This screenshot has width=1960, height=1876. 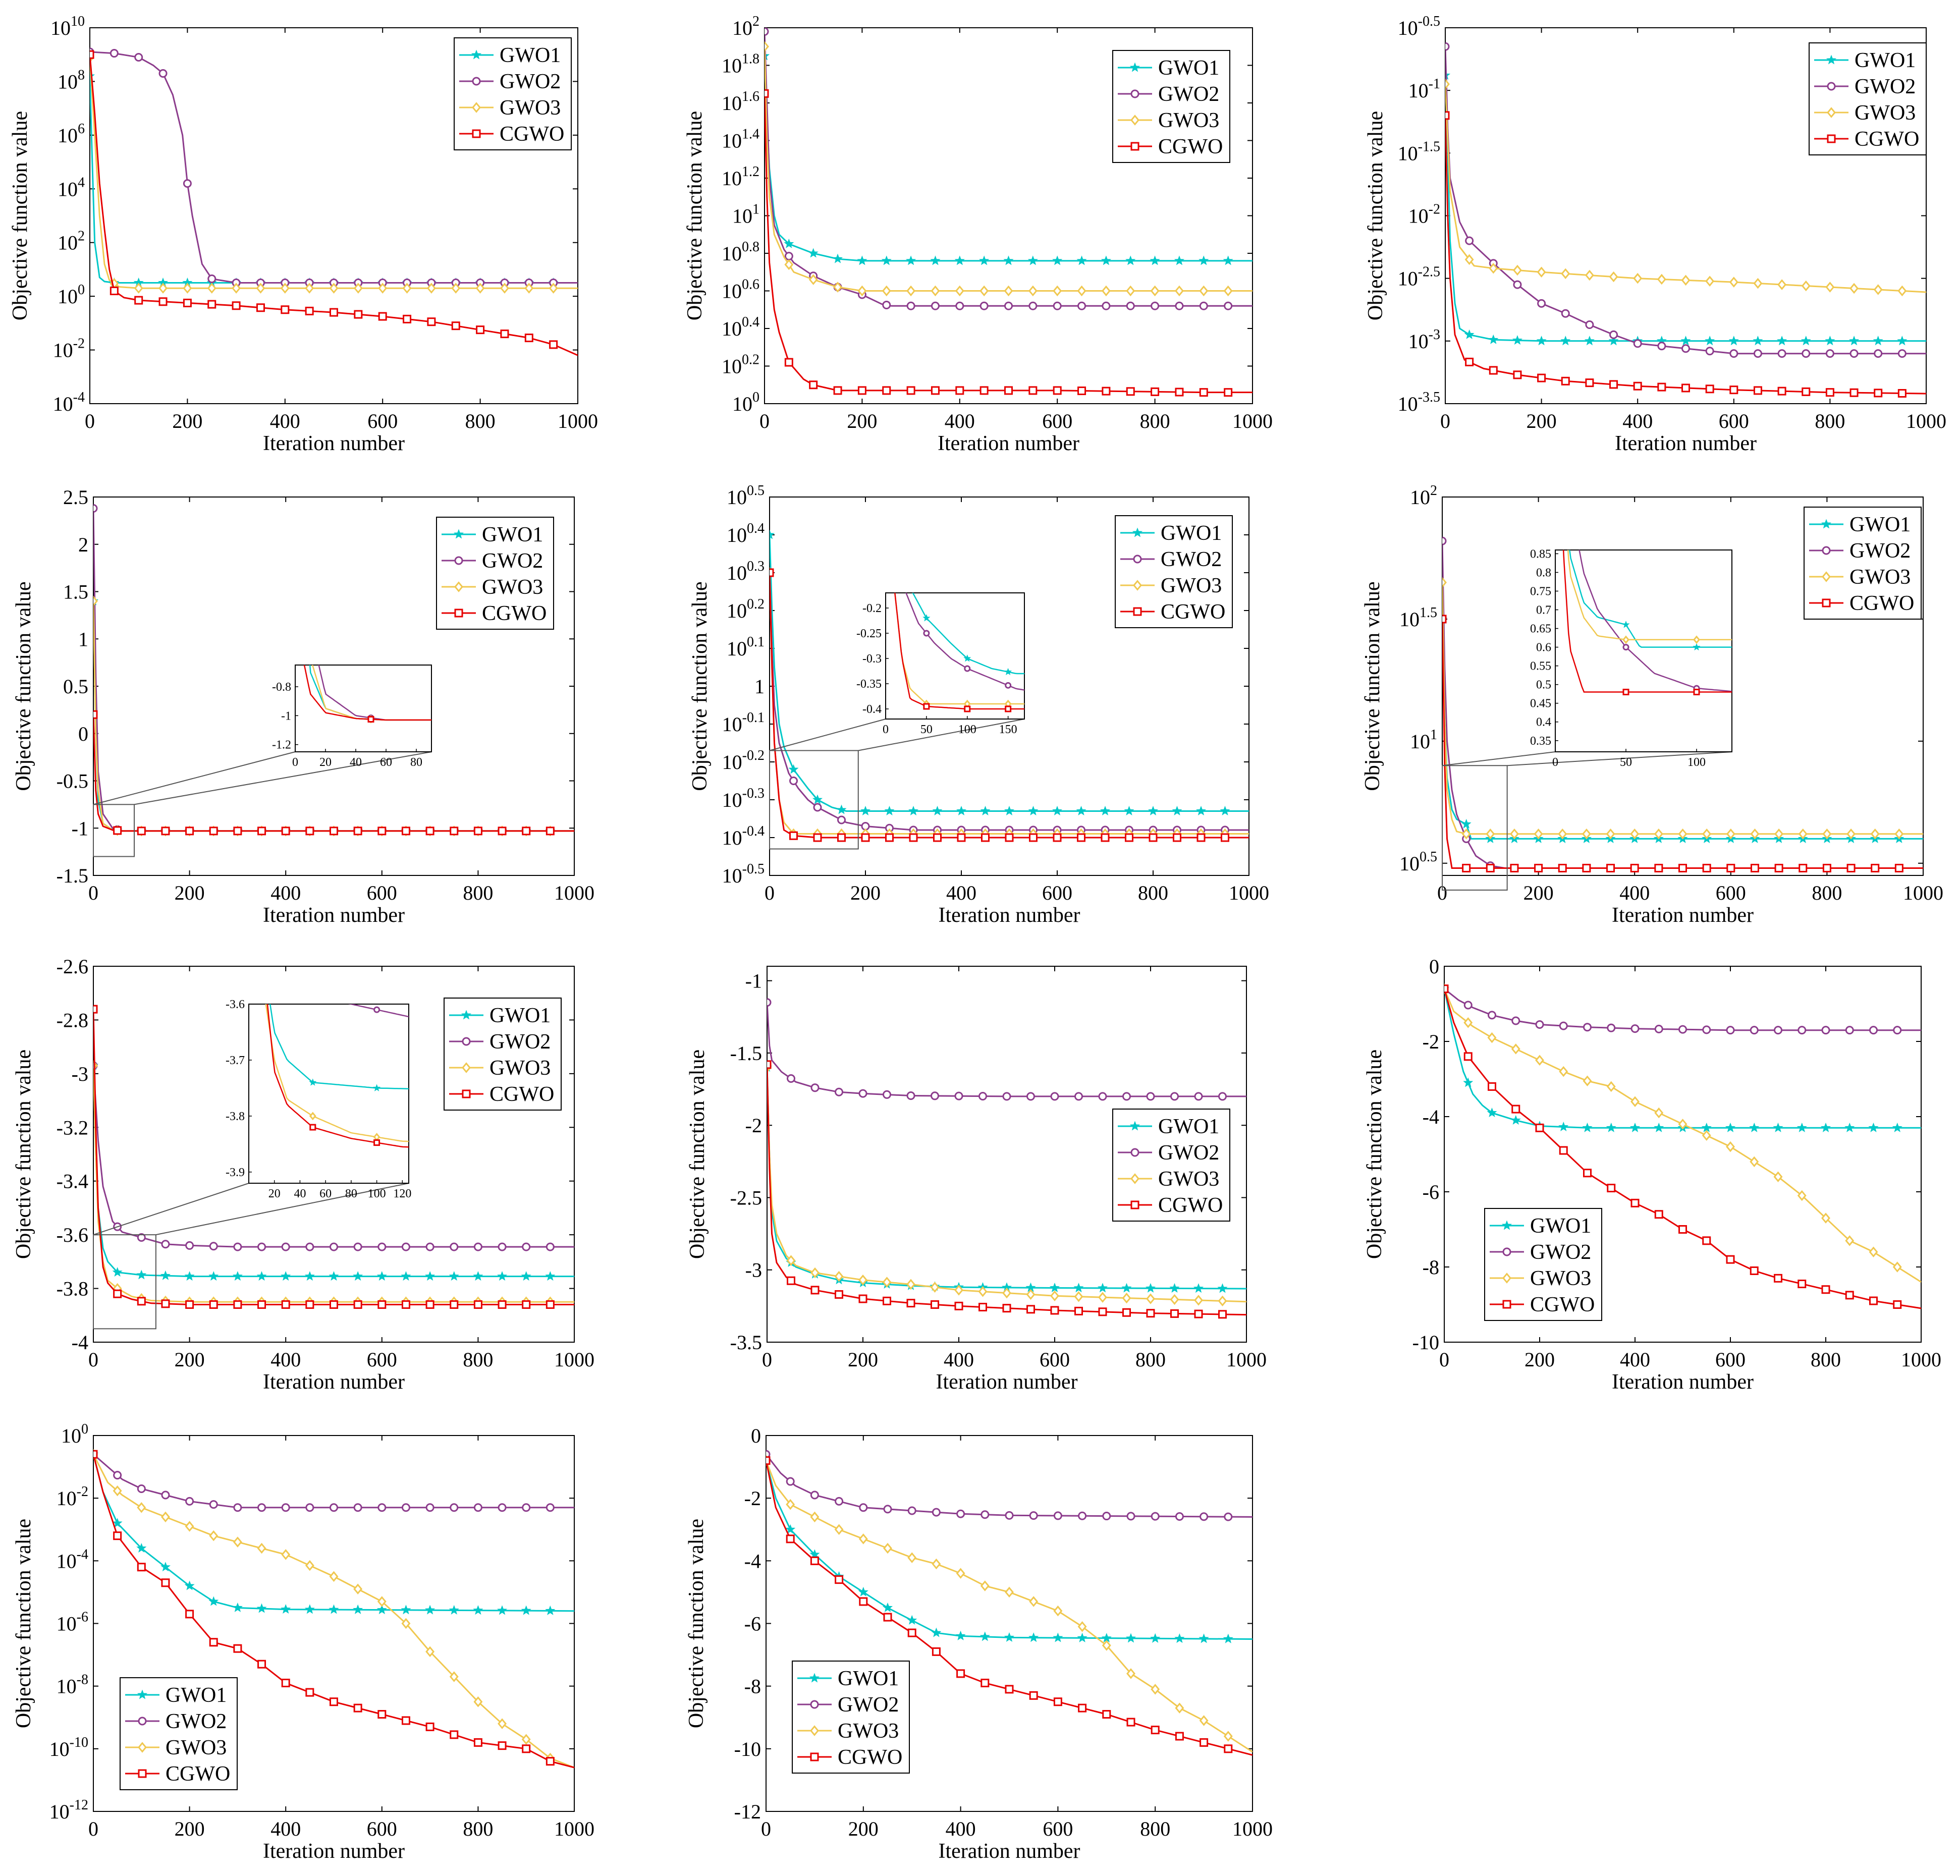 What do you see at coordinates (334, 201) in the screenshot?
I see `series-group` at bounding box center [334, 201].